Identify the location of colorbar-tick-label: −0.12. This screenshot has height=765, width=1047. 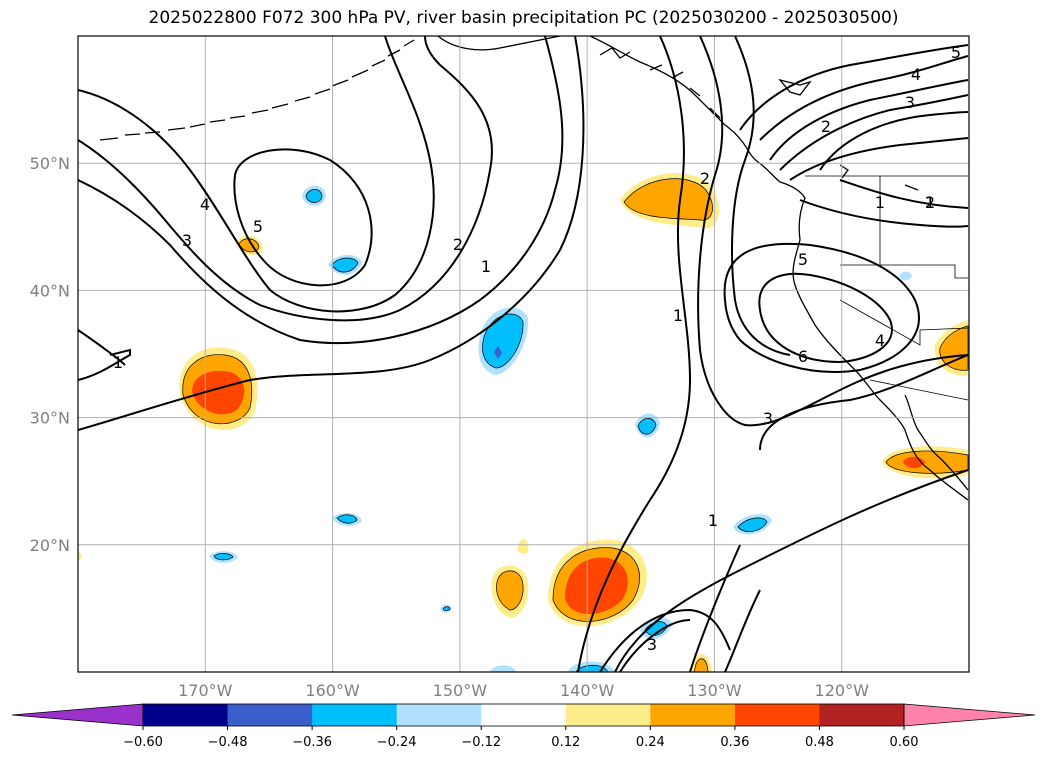
(481, 742).